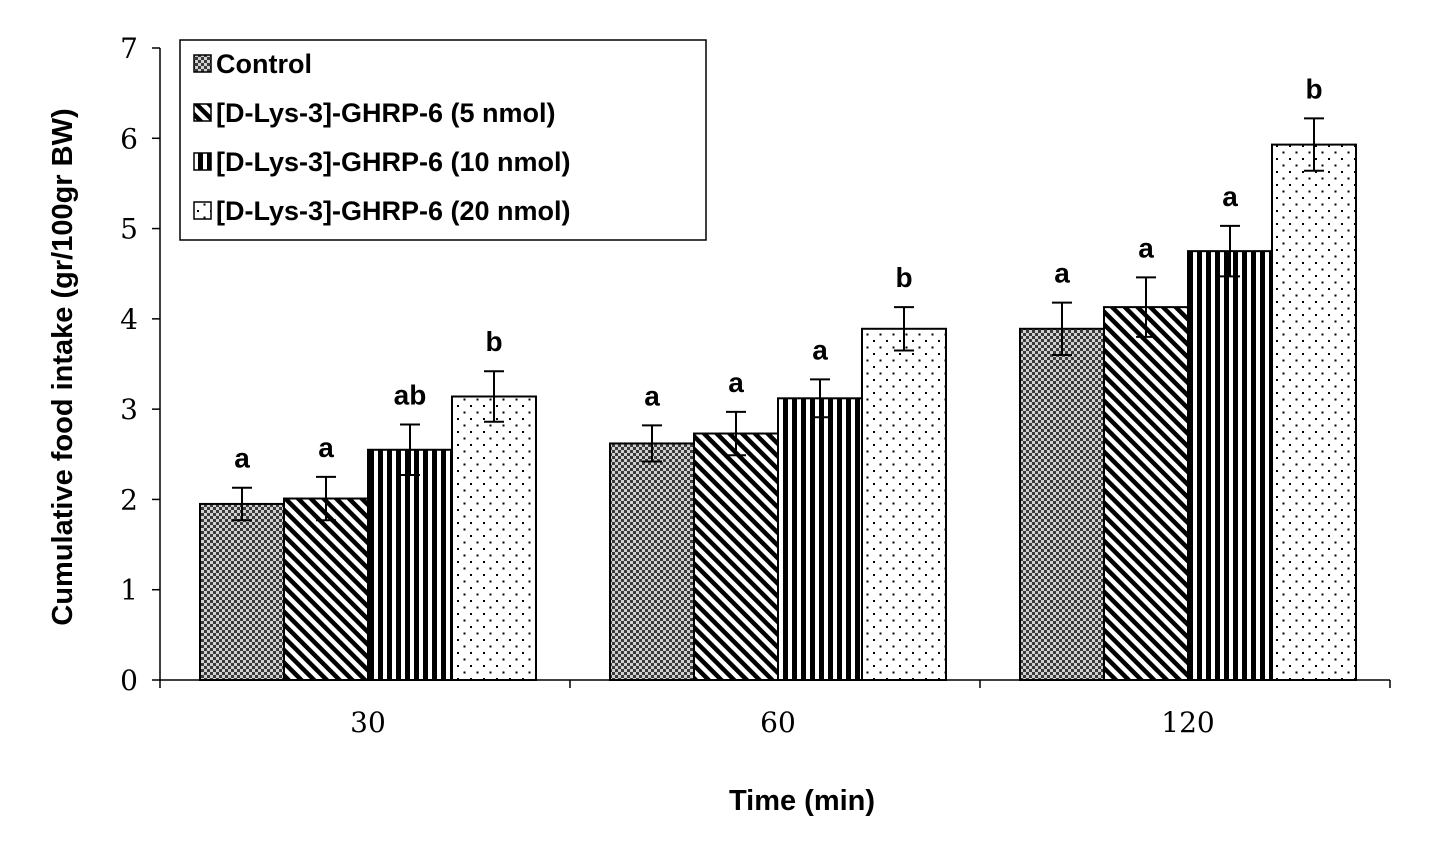 This screenshot has width=1451, height=861. What do you see at coordinates (129, 48) in the screenshot?
I see `y-tick-label: 7` at bounding box center [129, 48].